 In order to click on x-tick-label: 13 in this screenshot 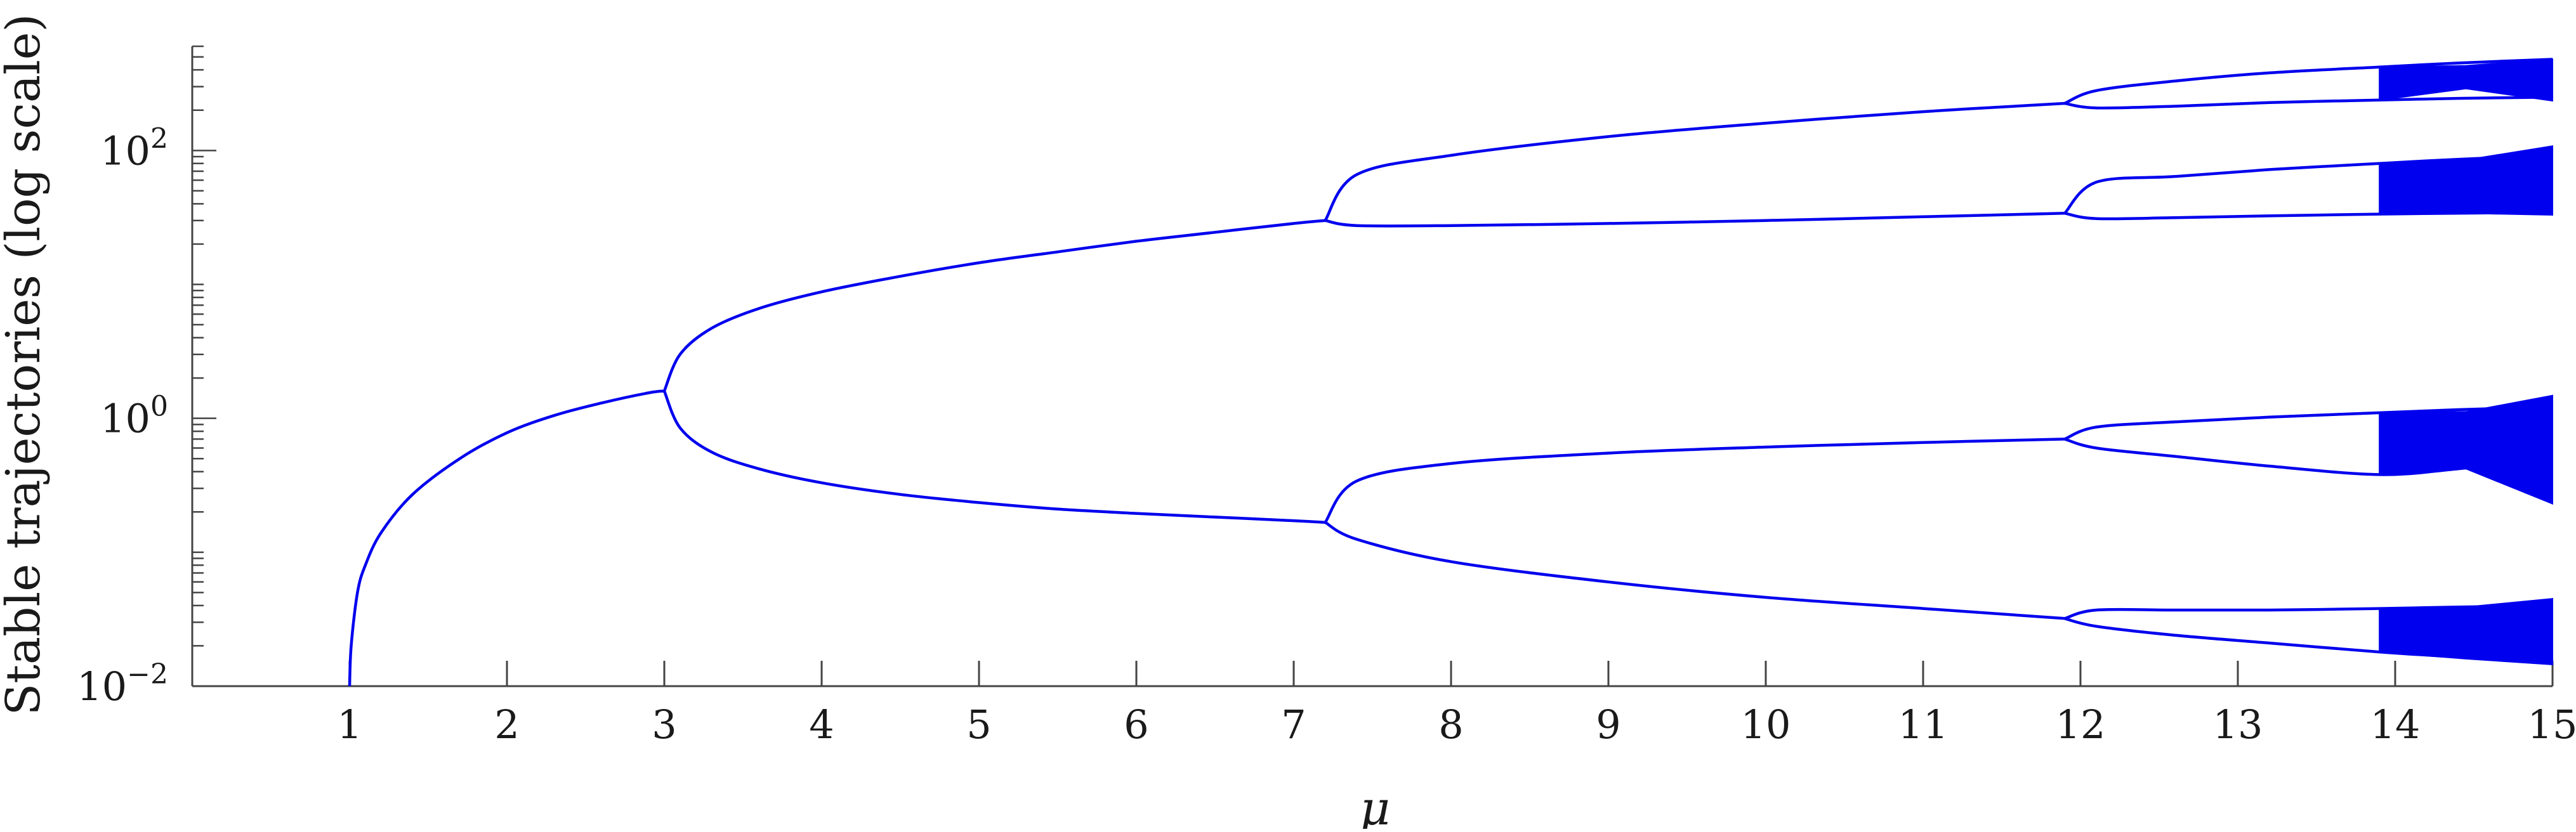, I will do `click(2238, 724)`.